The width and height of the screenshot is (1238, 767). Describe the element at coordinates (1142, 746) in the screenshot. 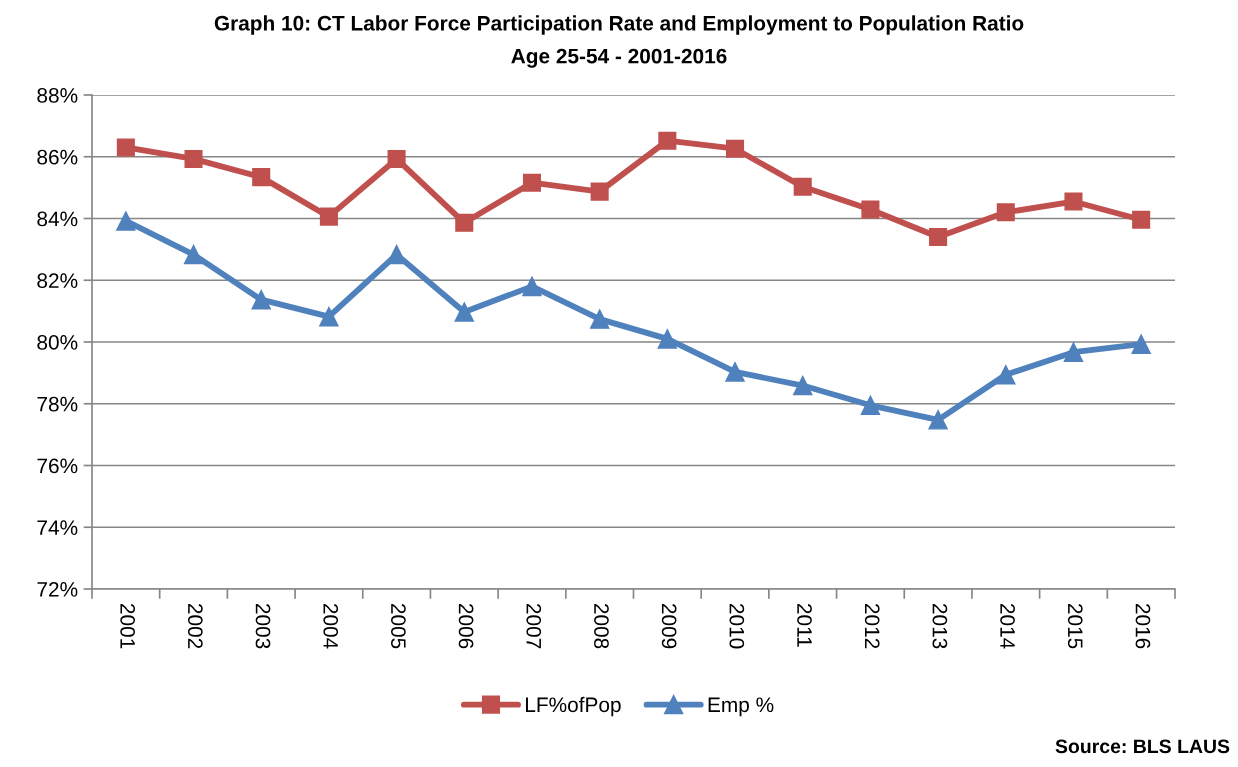

I see `source-note: Source: BLS LAUS` at that location.